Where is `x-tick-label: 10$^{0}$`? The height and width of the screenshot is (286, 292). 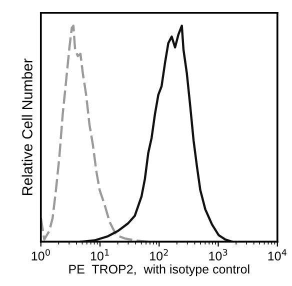 x-tick-label: 10$^{0}$ is located at coordinates (41, 254).